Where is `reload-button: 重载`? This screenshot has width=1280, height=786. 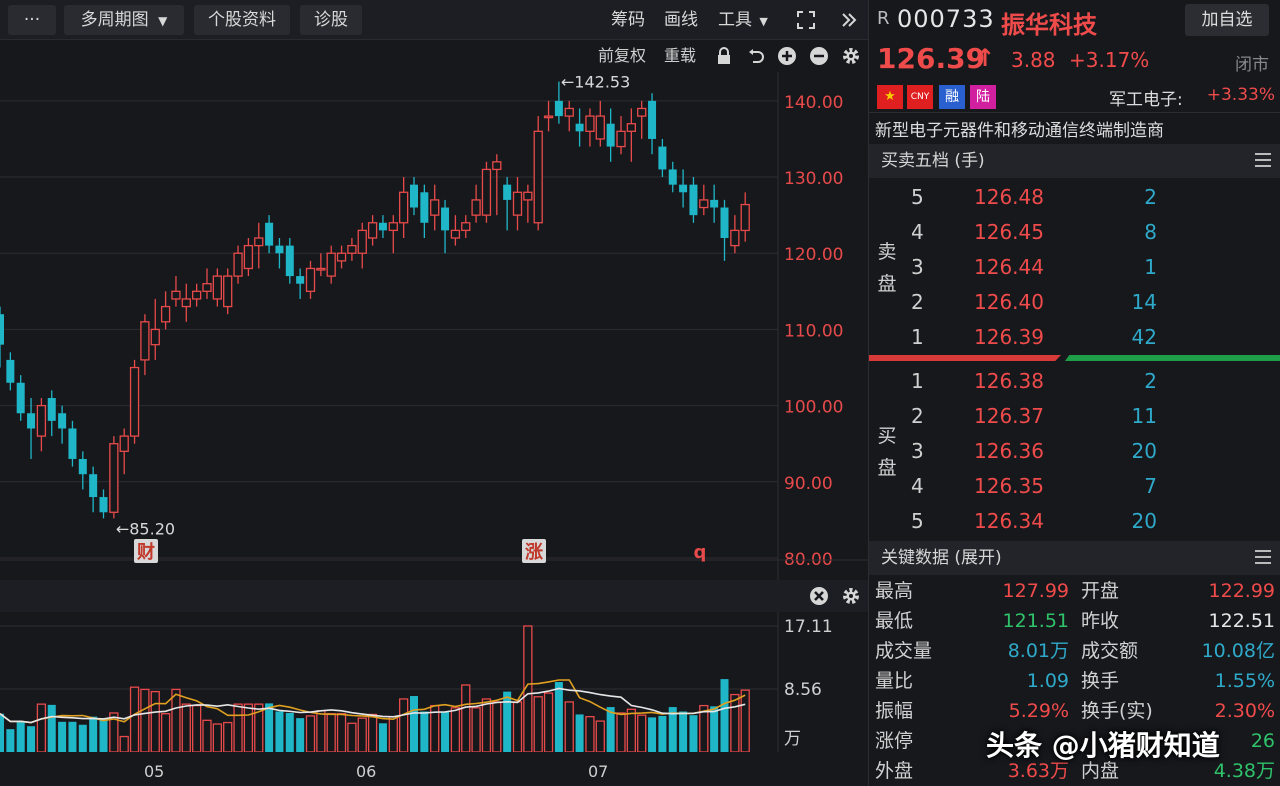
reload-button: 重载 is located at coordinates (680, 55).